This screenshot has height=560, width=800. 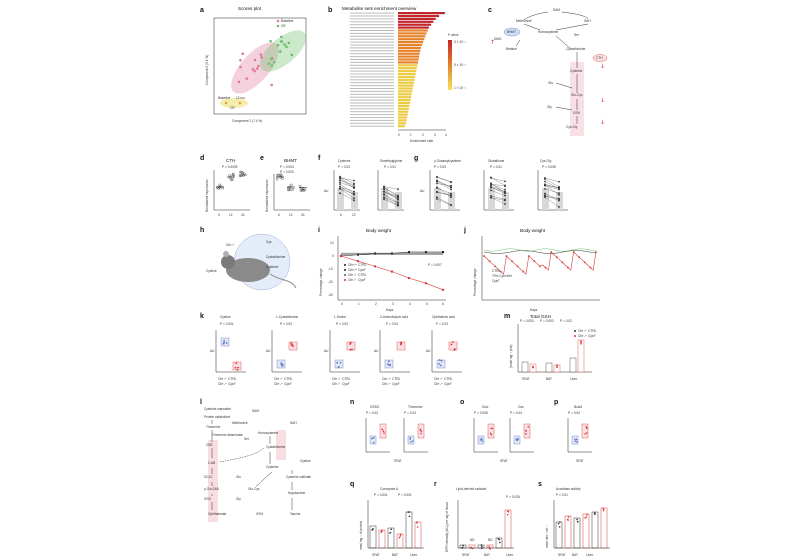 What do you see at coordinates (394, 317) in the screenshot?
I see `k-title-3: 2-Aminobutyric acid` at bounding box center [394, 317].